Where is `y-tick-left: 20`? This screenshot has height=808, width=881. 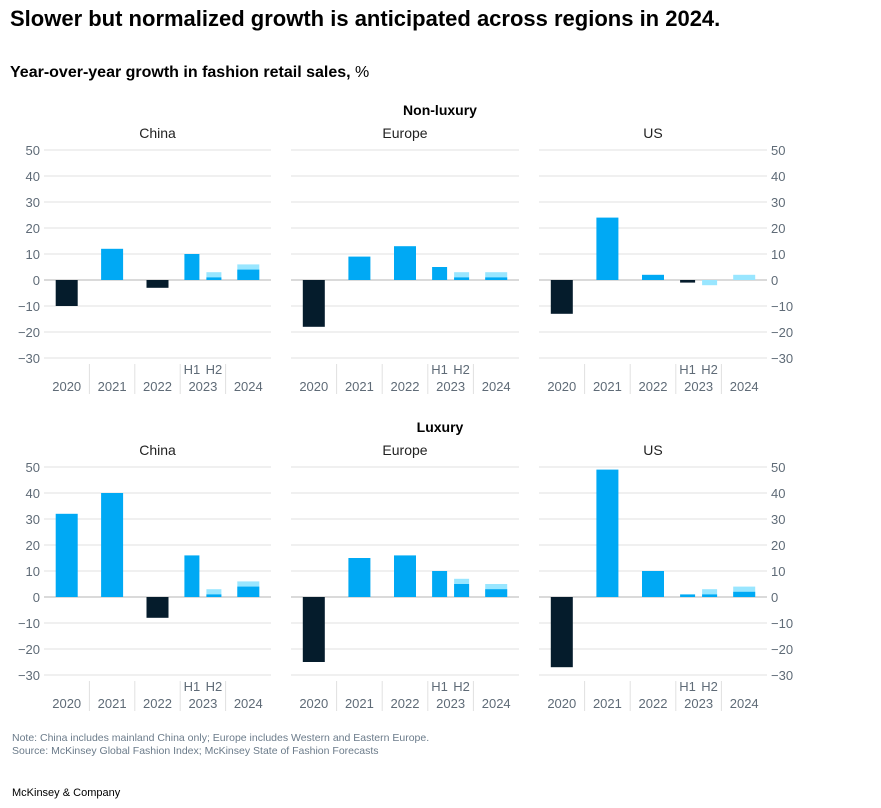
y-tick-left: 20 is located at coordinates (33, 545).